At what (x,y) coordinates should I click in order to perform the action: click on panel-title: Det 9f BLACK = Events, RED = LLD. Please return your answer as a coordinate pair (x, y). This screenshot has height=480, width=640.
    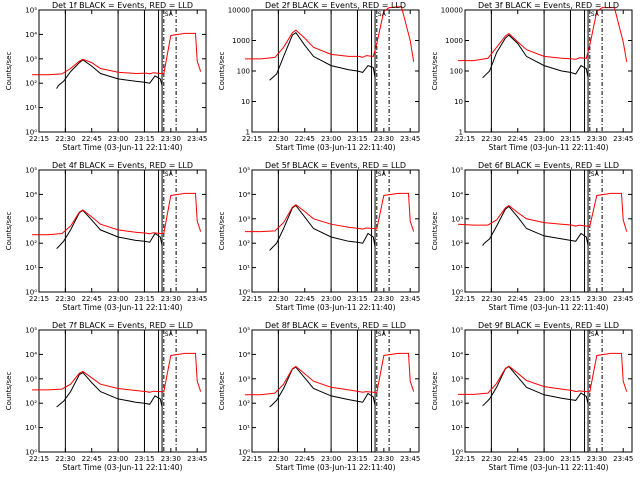
    Looking at the image, I should click on (548, 325).